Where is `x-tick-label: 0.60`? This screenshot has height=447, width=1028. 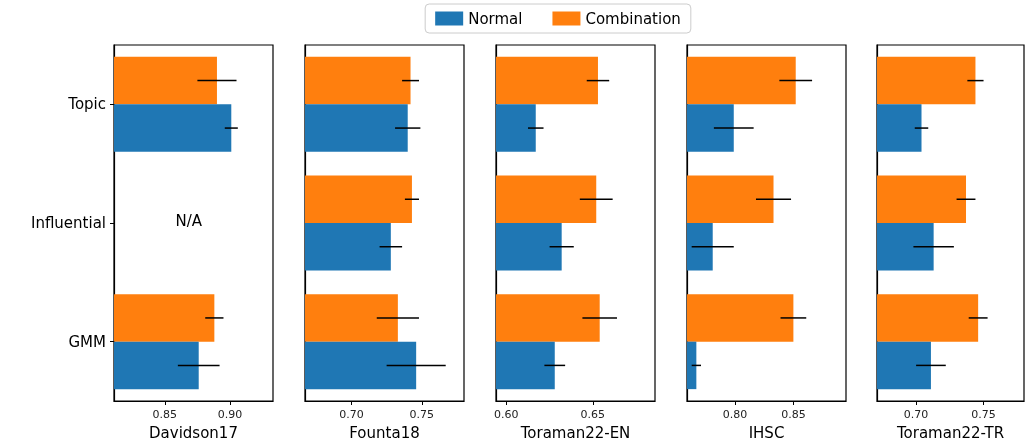
x-tick-label: 0.60 is located at coordinates (506, 414).